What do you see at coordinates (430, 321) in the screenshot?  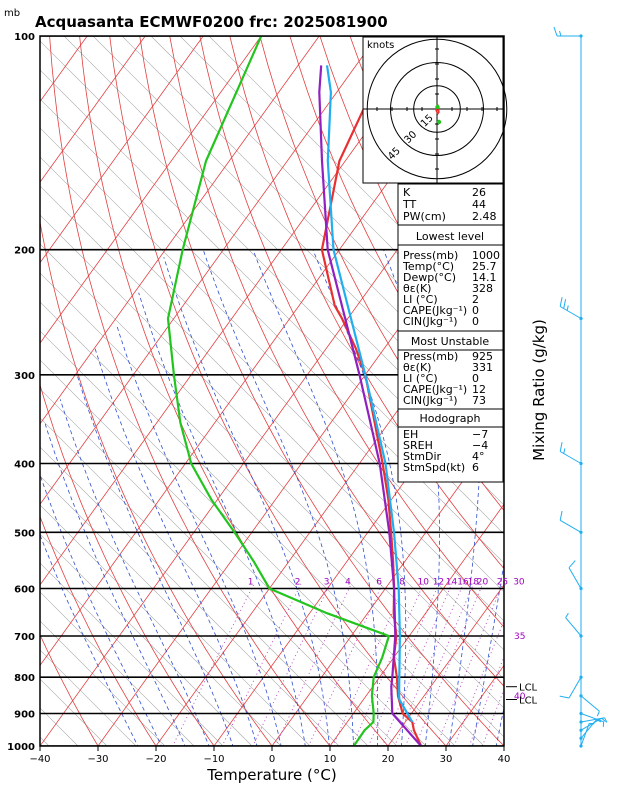 I see `lowest-level-label: CIN(Jkg⁻¹)` at bounding box center [430, 321].